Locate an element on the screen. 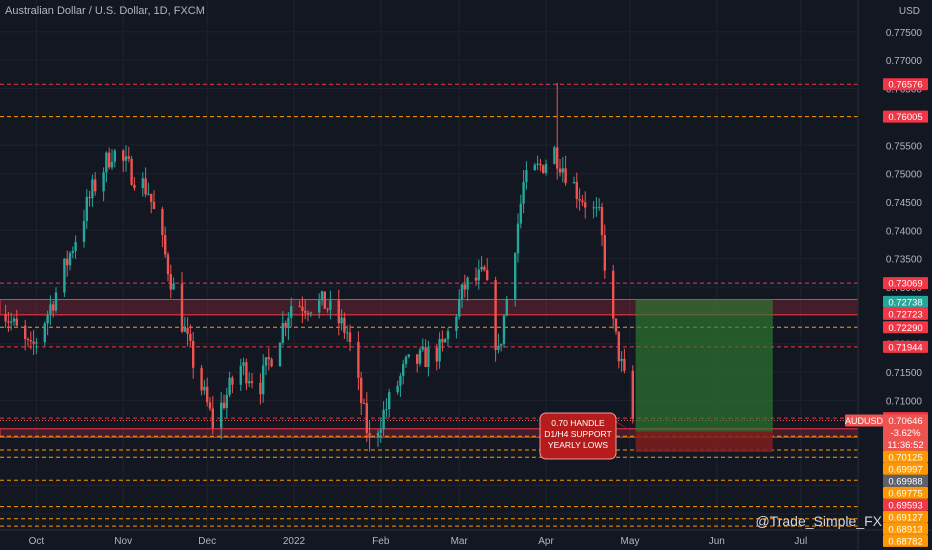 The image size is (932, 550). price-label-text: 0.76576 is located at coordinates (905, 85).